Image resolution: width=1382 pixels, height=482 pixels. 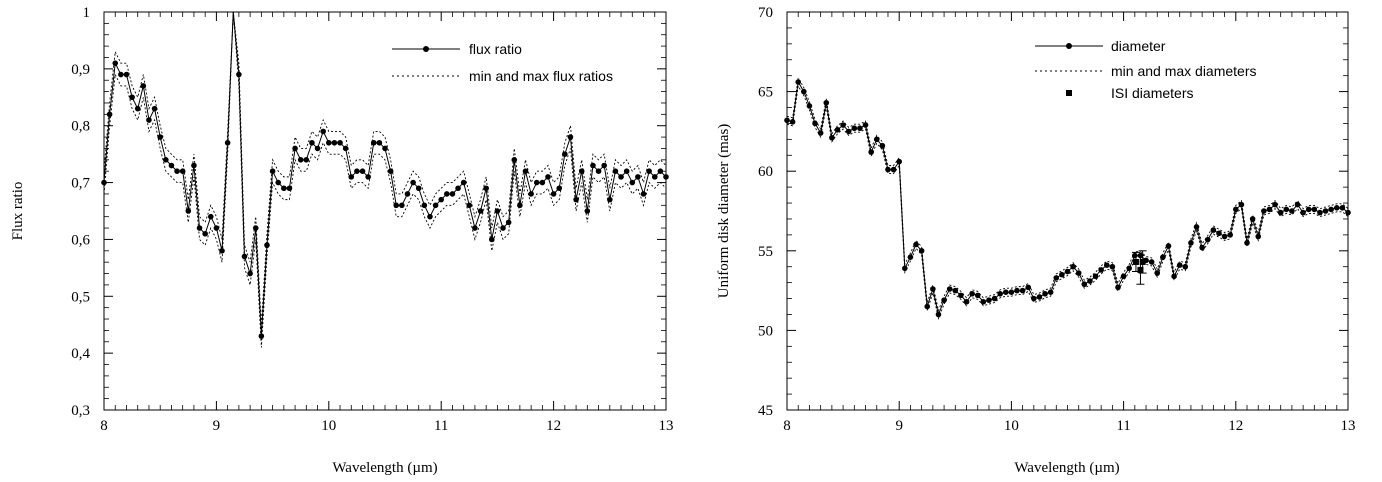 What do you see at coordinates (765, 331) in the screenshot?
I see `y-tick-label: 50` at bounding box center [765, 331].